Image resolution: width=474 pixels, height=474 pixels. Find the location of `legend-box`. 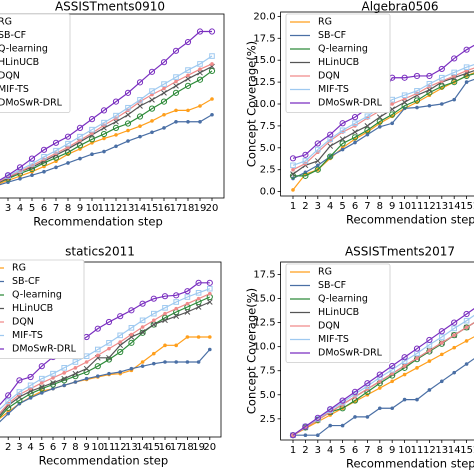

legend-box is located at coordinates (338, 313).